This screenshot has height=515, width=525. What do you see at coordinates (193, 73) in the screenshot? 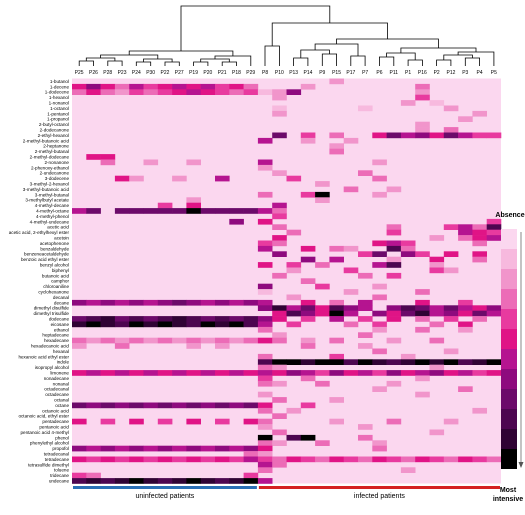
I see `column-label: P19` at bounding box center [193, 73].